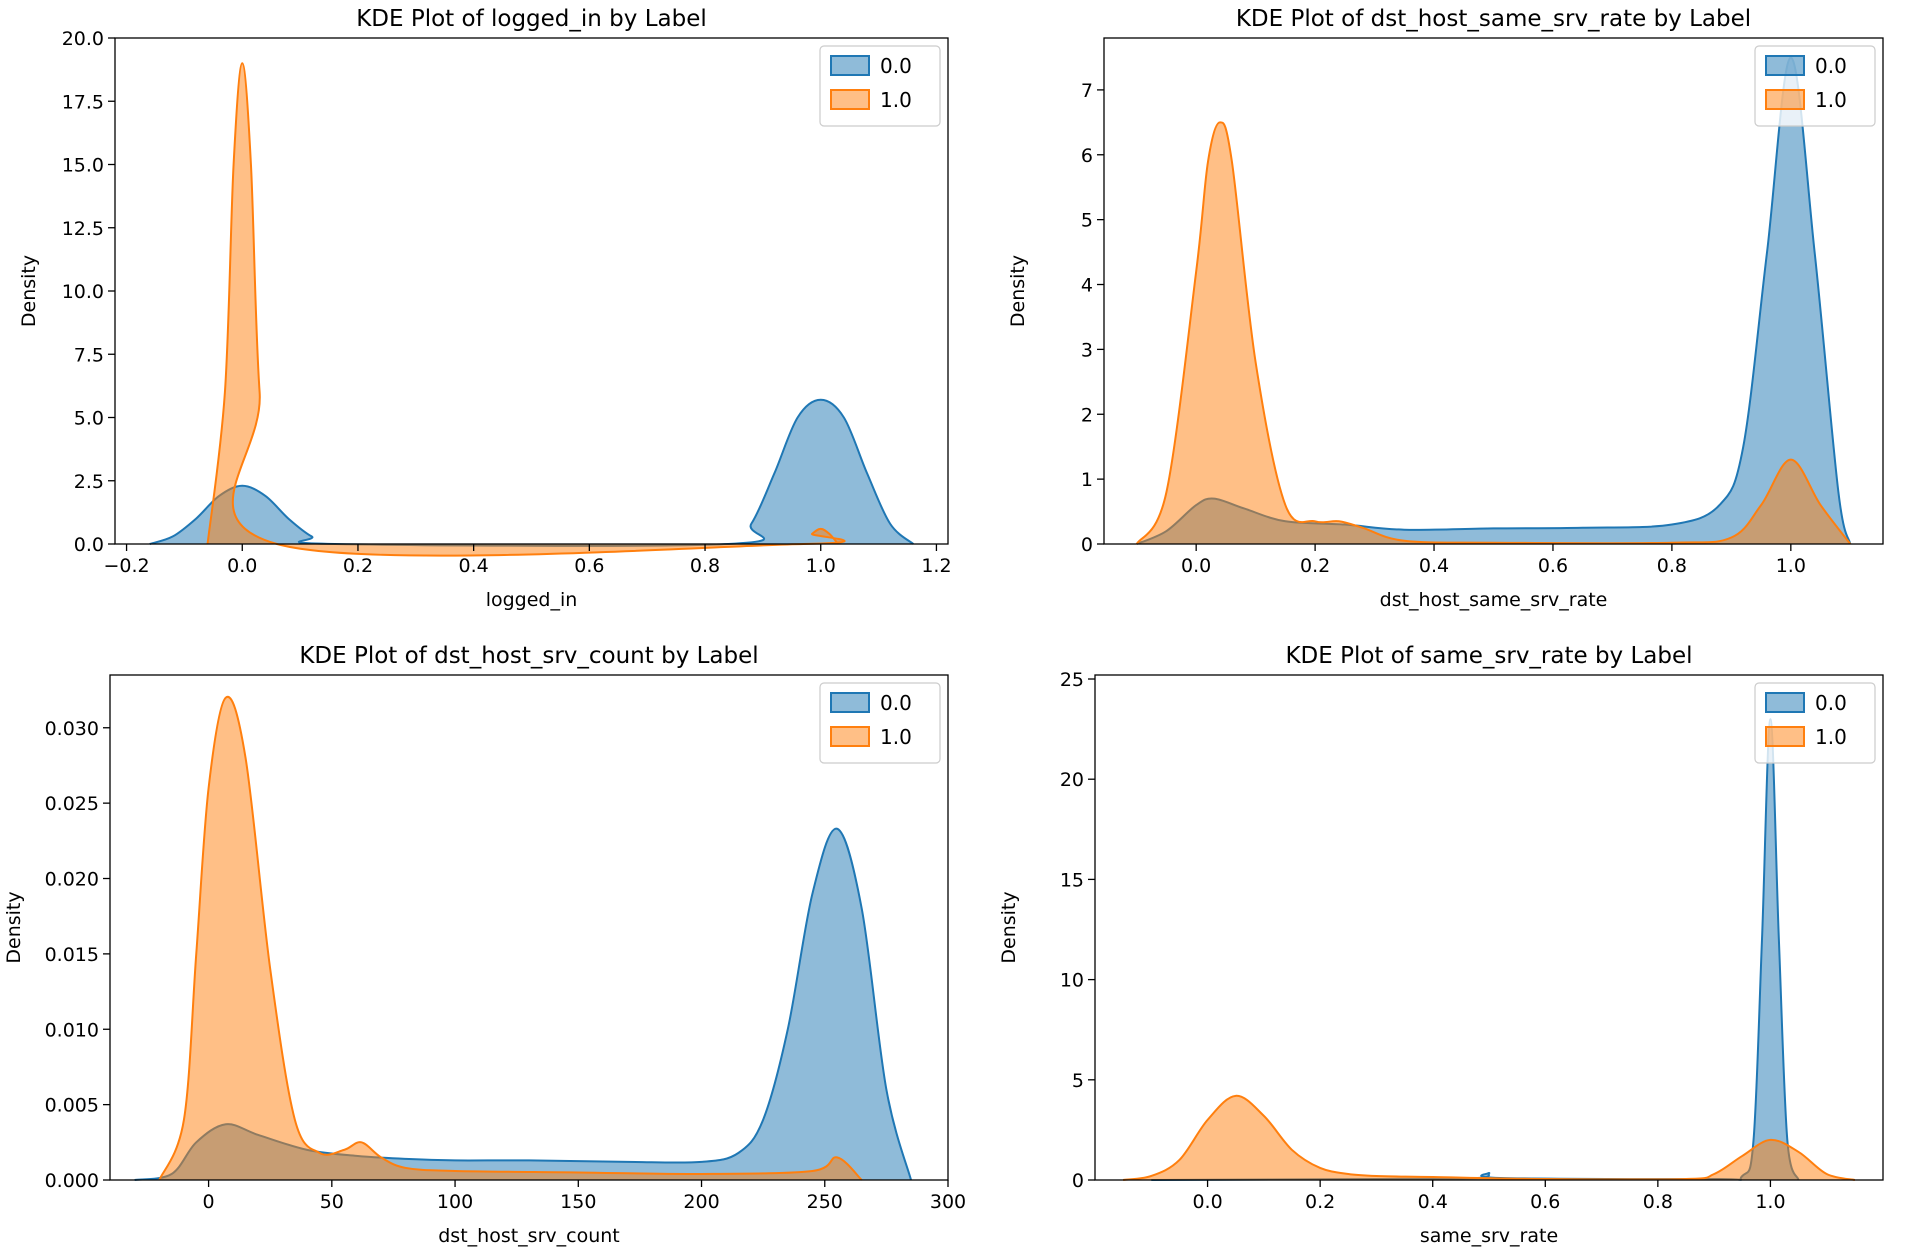  Describe the element at coordinates (1072, 780) in the screenshot. I see `y-tick-label: 20` at that location.